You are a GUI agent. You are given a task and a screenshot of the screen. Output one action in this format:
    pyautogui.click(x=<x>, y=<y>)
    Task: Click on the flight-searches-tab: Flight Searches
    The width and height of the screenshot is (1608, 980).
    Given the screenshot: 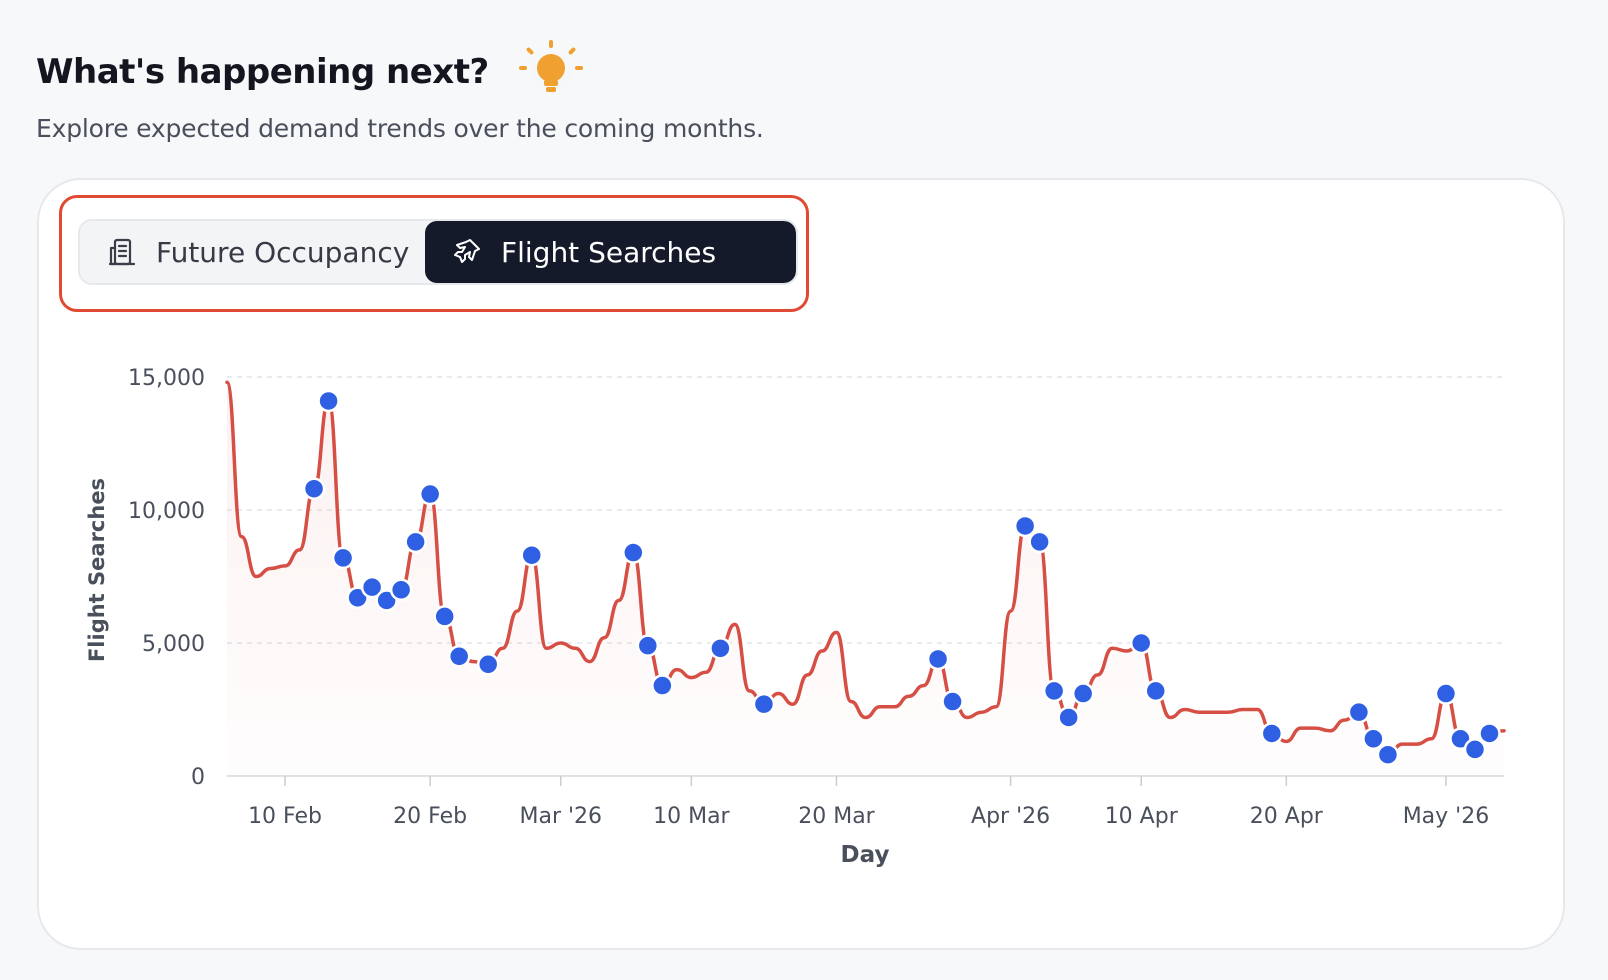 What is the action you would take?
    pyautogui.click(x=610, y=252)
    